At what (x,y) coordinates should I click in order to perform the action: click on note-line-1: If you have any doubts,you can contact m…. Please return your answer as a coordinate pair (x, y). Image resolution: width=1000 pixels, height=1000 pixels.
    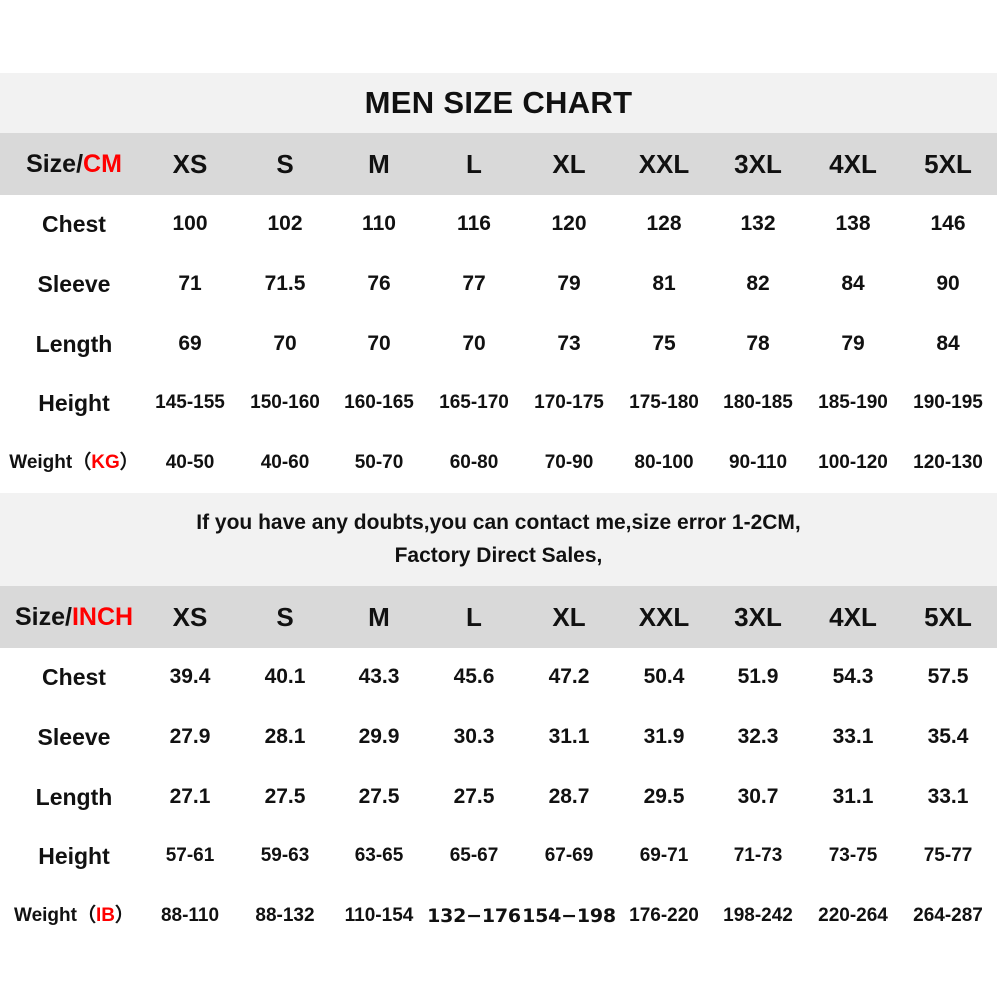
    Looking at the image, I should click on (498, 522).